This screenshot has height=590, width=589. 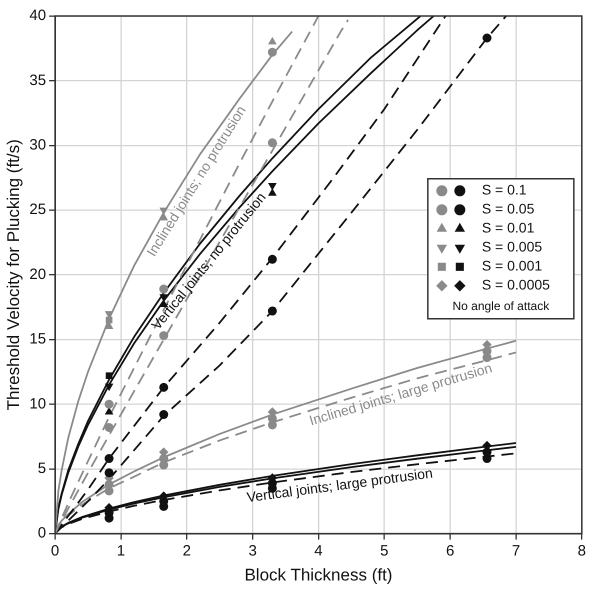 I want to click on y-tick-label: 40, so click(x=37, y=15).